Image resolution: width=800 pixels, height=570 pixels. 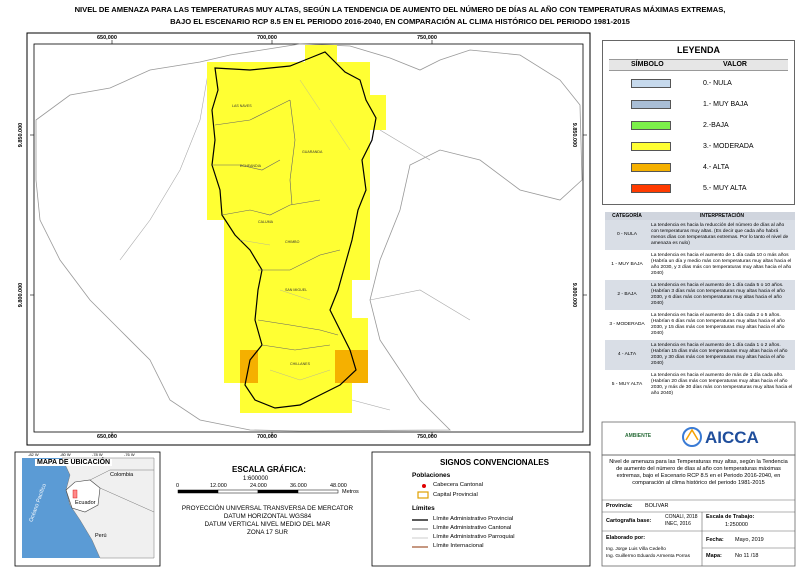 What do you see at coordinates (242, 106) in the screenshot?
I see `canton-label: LAS NAVES` at bounding box center [242, 106].